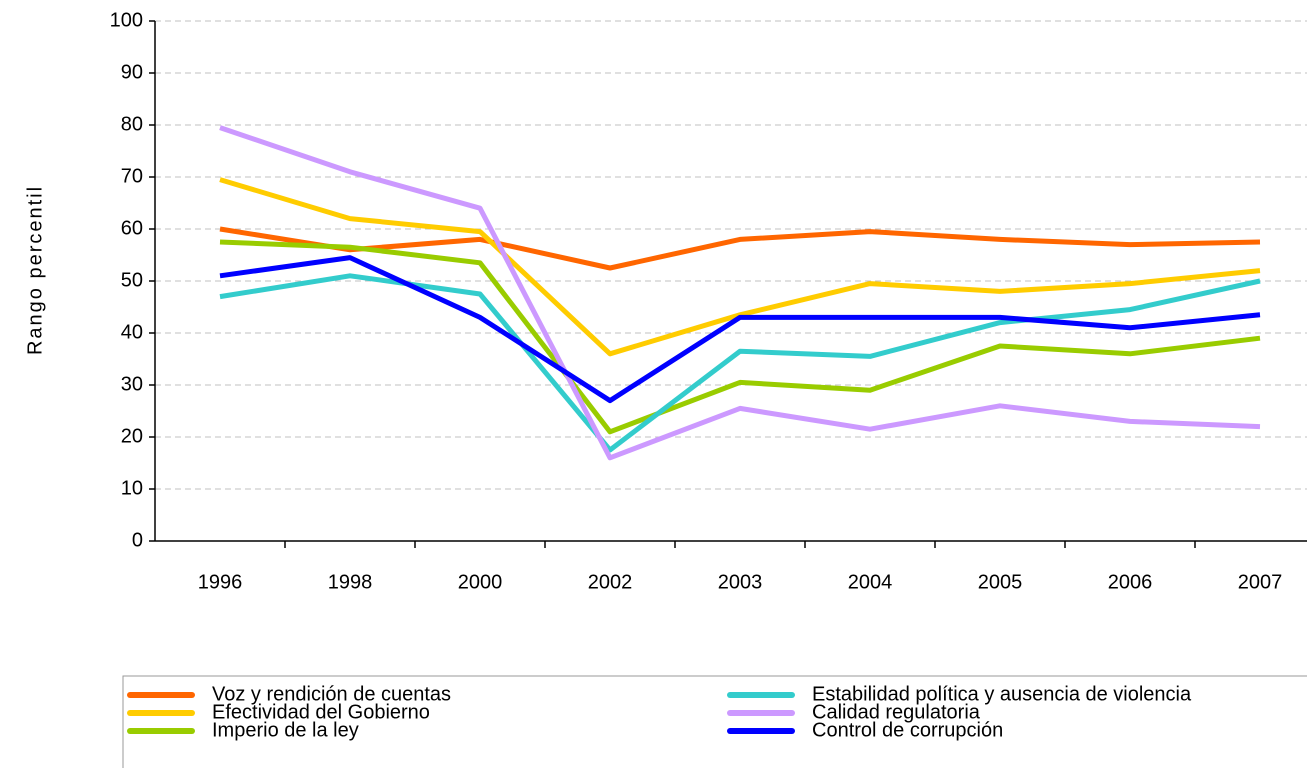  I want to click on y-tick-label: 70, so click(132, 176).